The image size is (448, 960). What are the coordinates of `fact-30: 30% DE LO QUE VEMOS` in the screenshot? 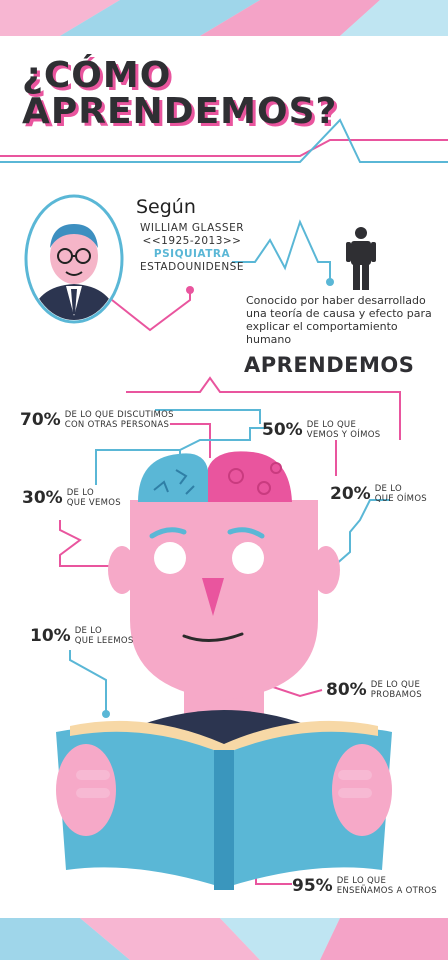 It's located at (71, 498).